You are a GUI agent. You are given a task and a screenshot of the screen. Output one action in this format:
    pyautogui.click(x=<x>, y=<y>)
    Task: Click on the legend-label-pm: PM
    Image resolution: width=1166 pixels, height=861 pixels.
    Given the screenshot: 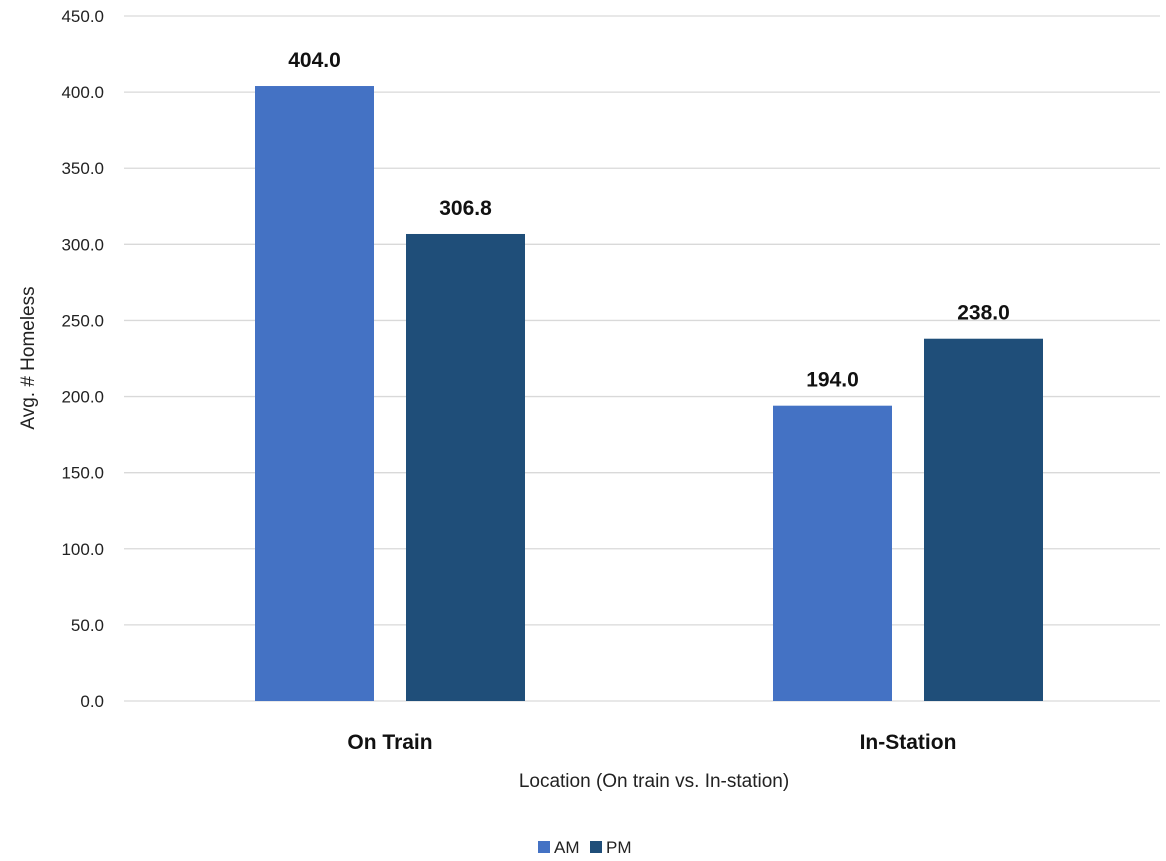 What is the action you would take?
    pyautogui.click(x=619, y=847)
    